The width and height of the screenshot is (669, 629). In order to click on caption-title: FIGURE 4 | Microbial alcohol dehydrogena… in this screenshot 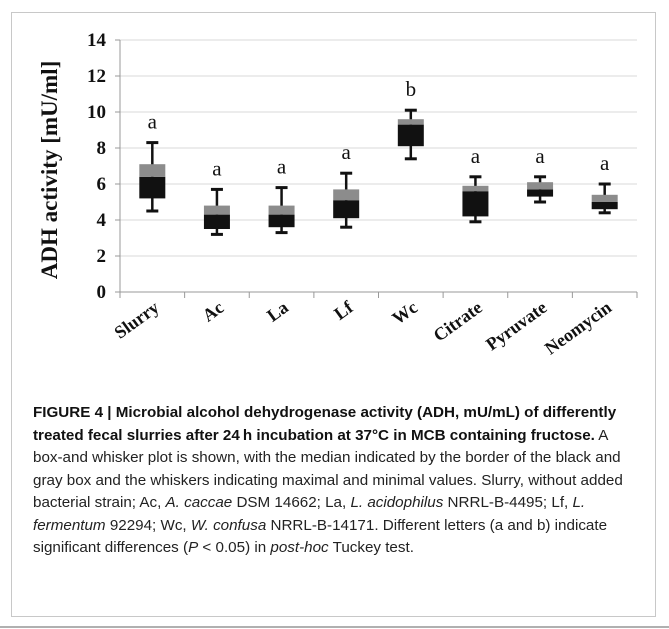, I will do `click(325, 424)`.